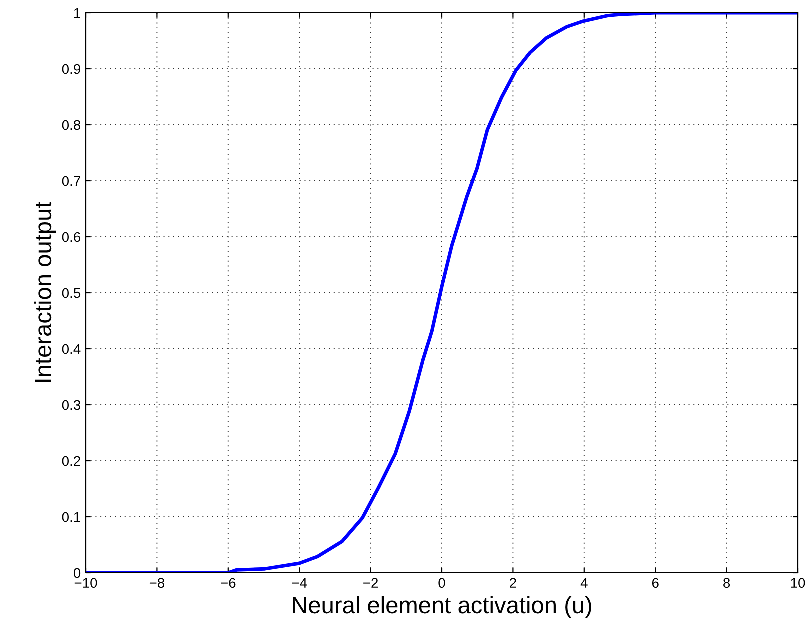 This screenshot has height=641, width=810. I want to click on x-axis-title: Neural element activation (u), so click(442, 607).